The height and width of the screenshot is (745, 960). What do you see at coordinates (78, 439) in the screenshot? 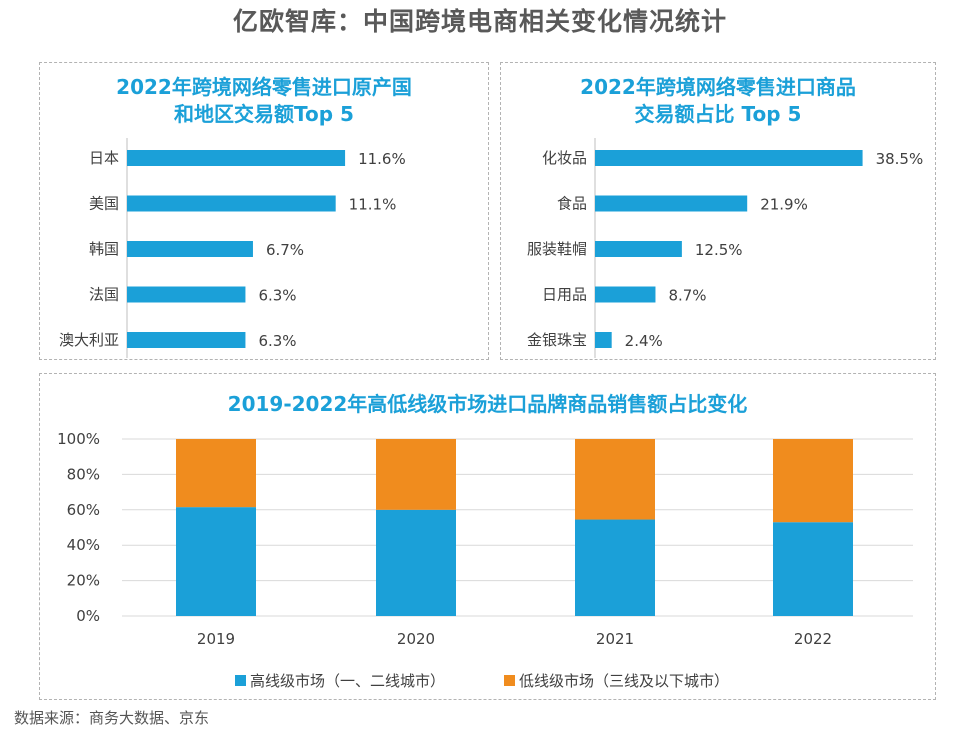
I see `market-ytick-label: 100%` at bounding box center [78, 439].